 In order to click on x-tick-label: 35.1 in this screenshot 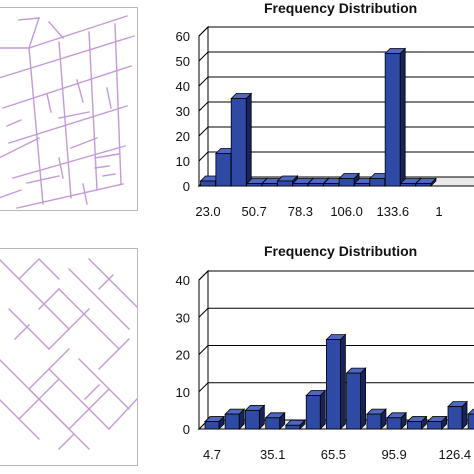, I will do `click(272, 454)`.